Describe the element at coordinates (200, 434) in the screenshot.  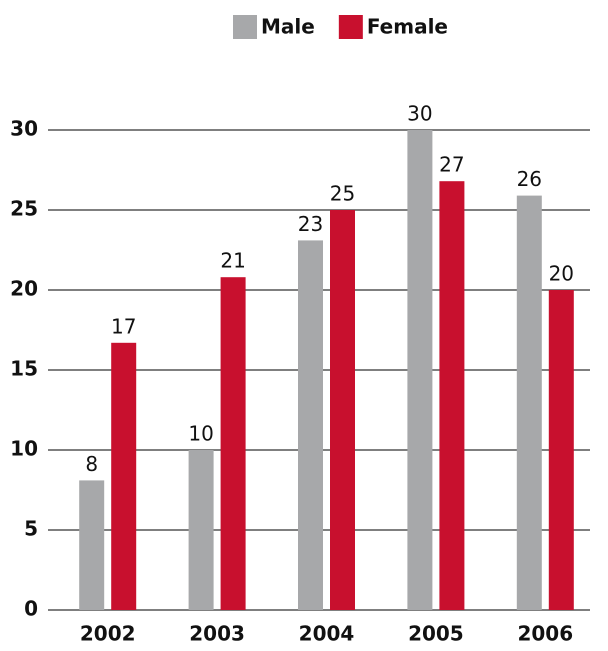
I see `value-label: 10` at that location.